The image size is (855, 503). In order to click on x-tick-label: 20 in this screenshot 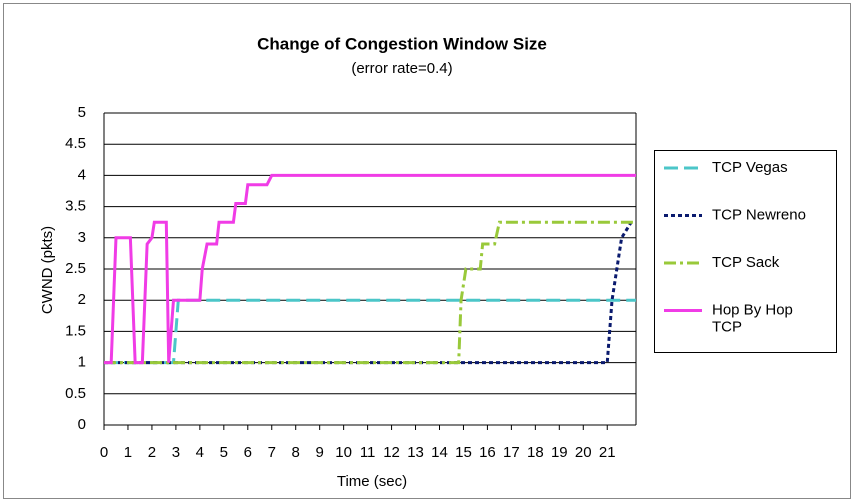, I will do `click(583, 452)`.